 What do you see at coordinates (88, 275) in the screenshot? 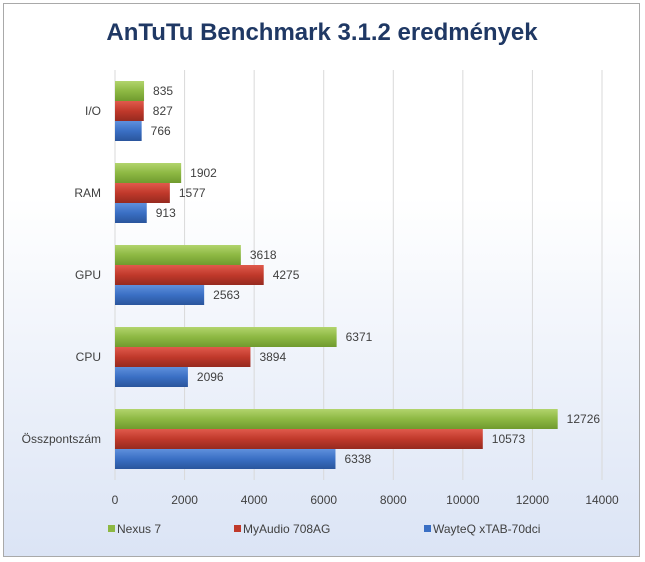
I see `y-category-label: GPU` at bounding box center [88, 275].